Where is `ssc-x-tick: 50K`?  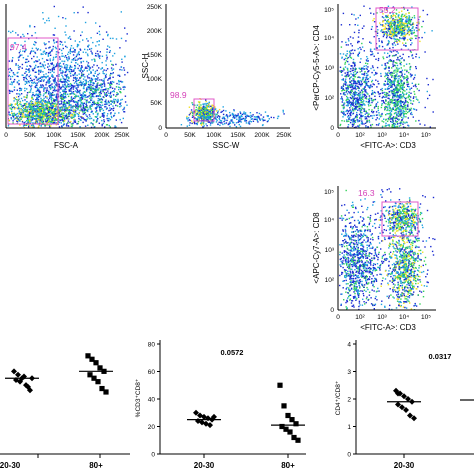 ssc-x-tick: 50K is located at coordinates (190, 135).